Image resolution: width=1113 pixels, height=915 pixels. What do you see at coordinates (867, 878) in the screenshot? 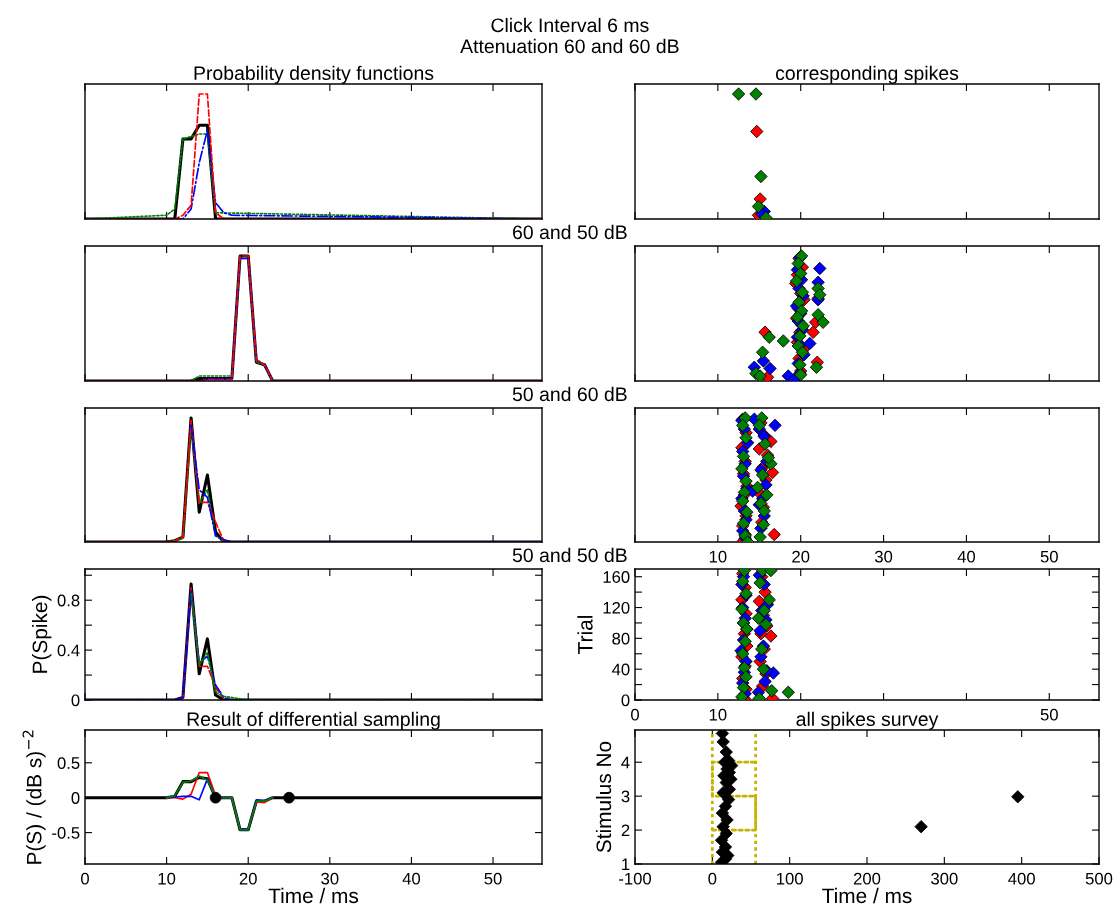
I see `x-tick-label: 200` at bounding box center [867, 878].